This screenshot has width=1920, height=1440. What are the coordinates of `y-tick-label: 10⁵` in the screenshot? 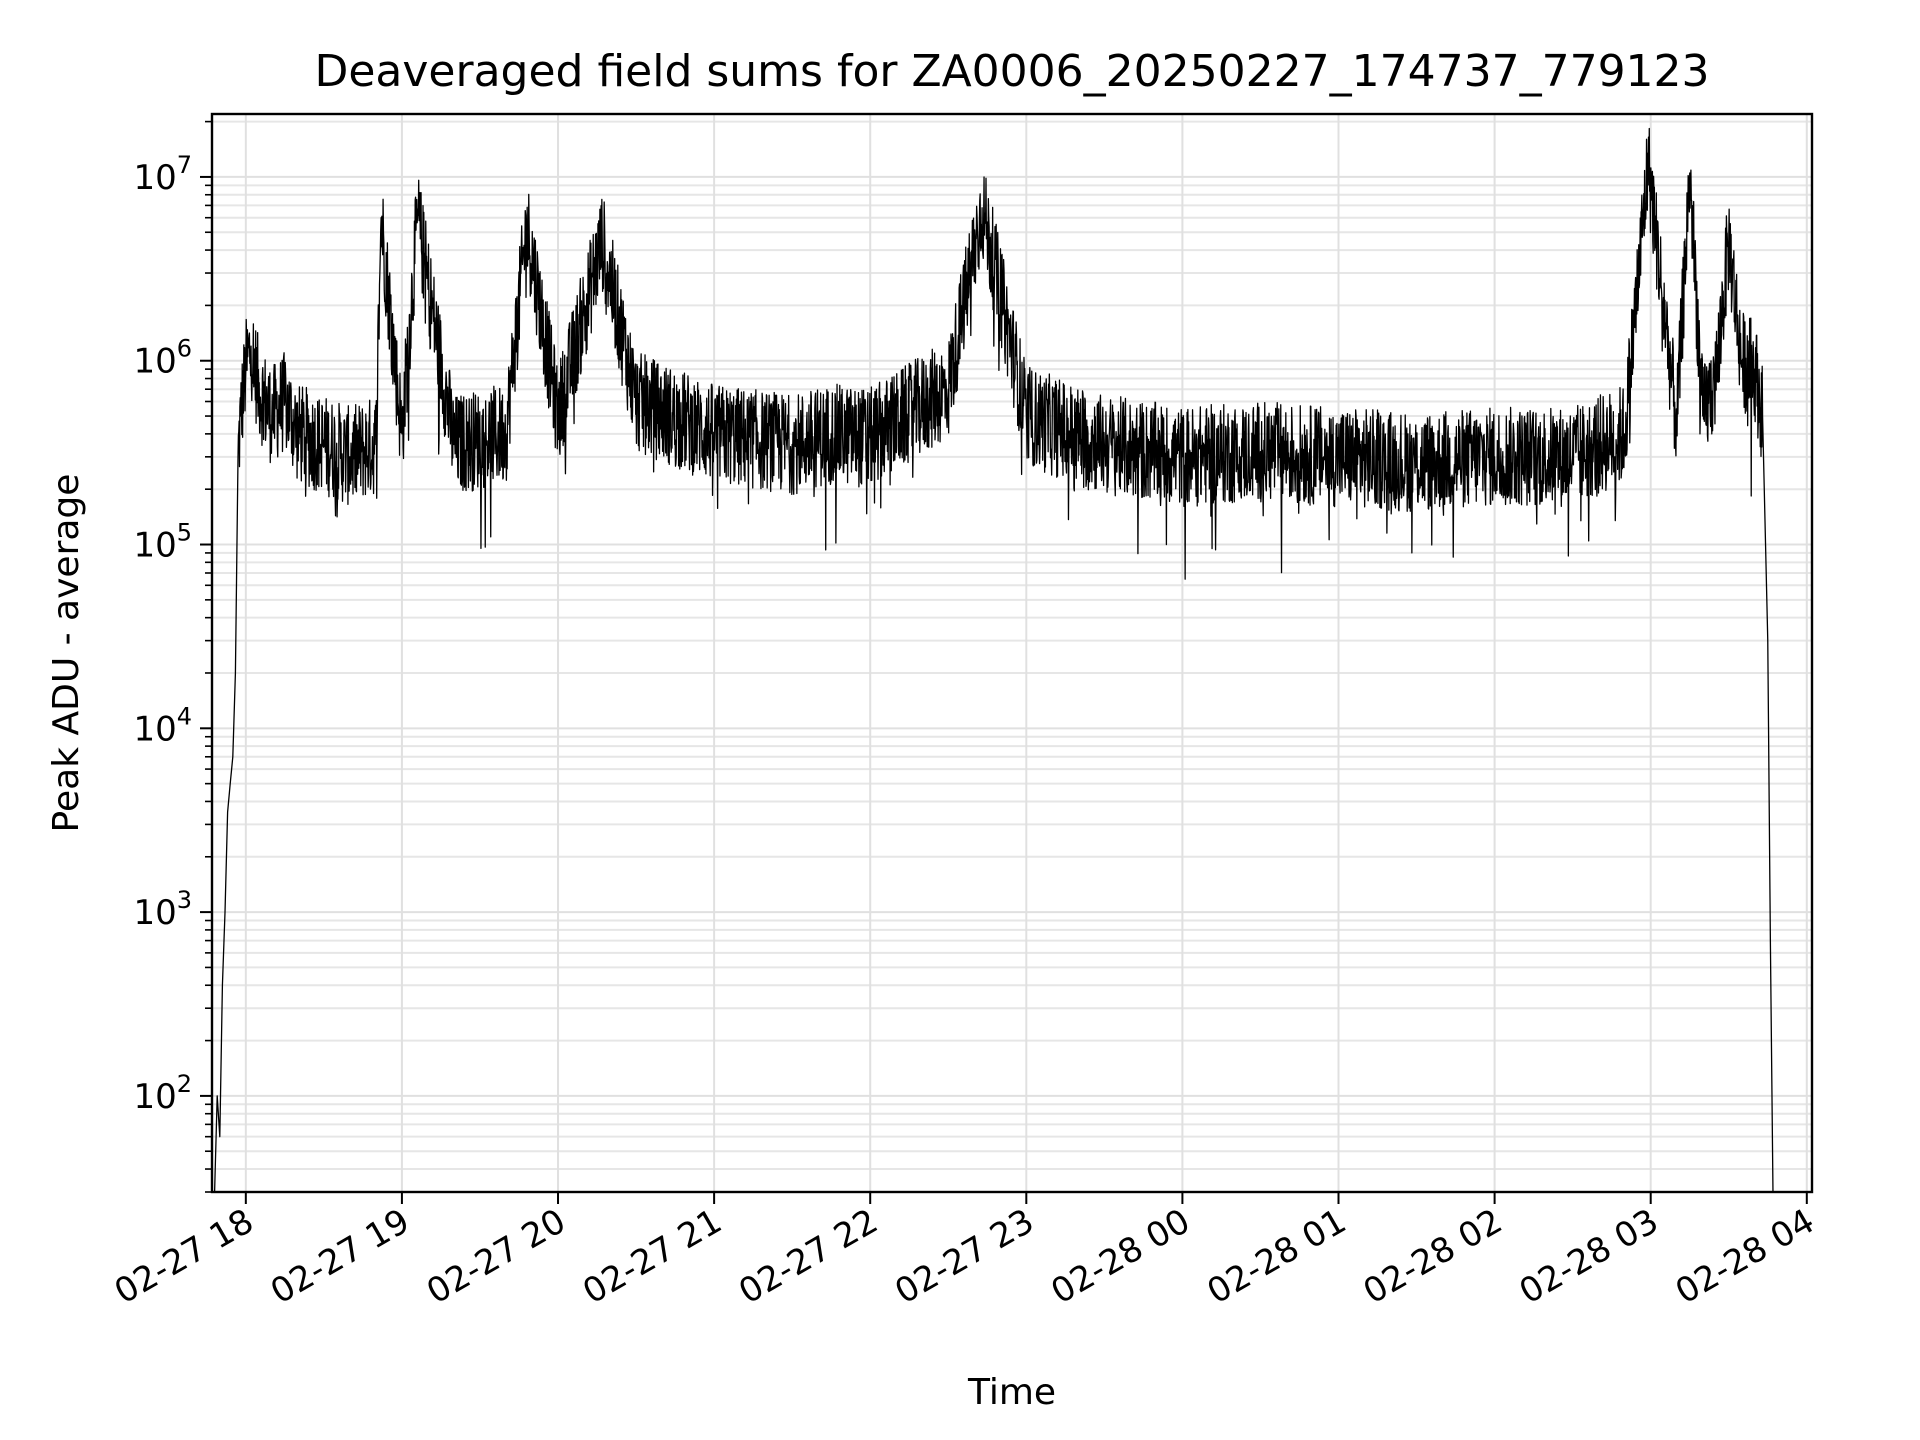 It's located at (162, 542).